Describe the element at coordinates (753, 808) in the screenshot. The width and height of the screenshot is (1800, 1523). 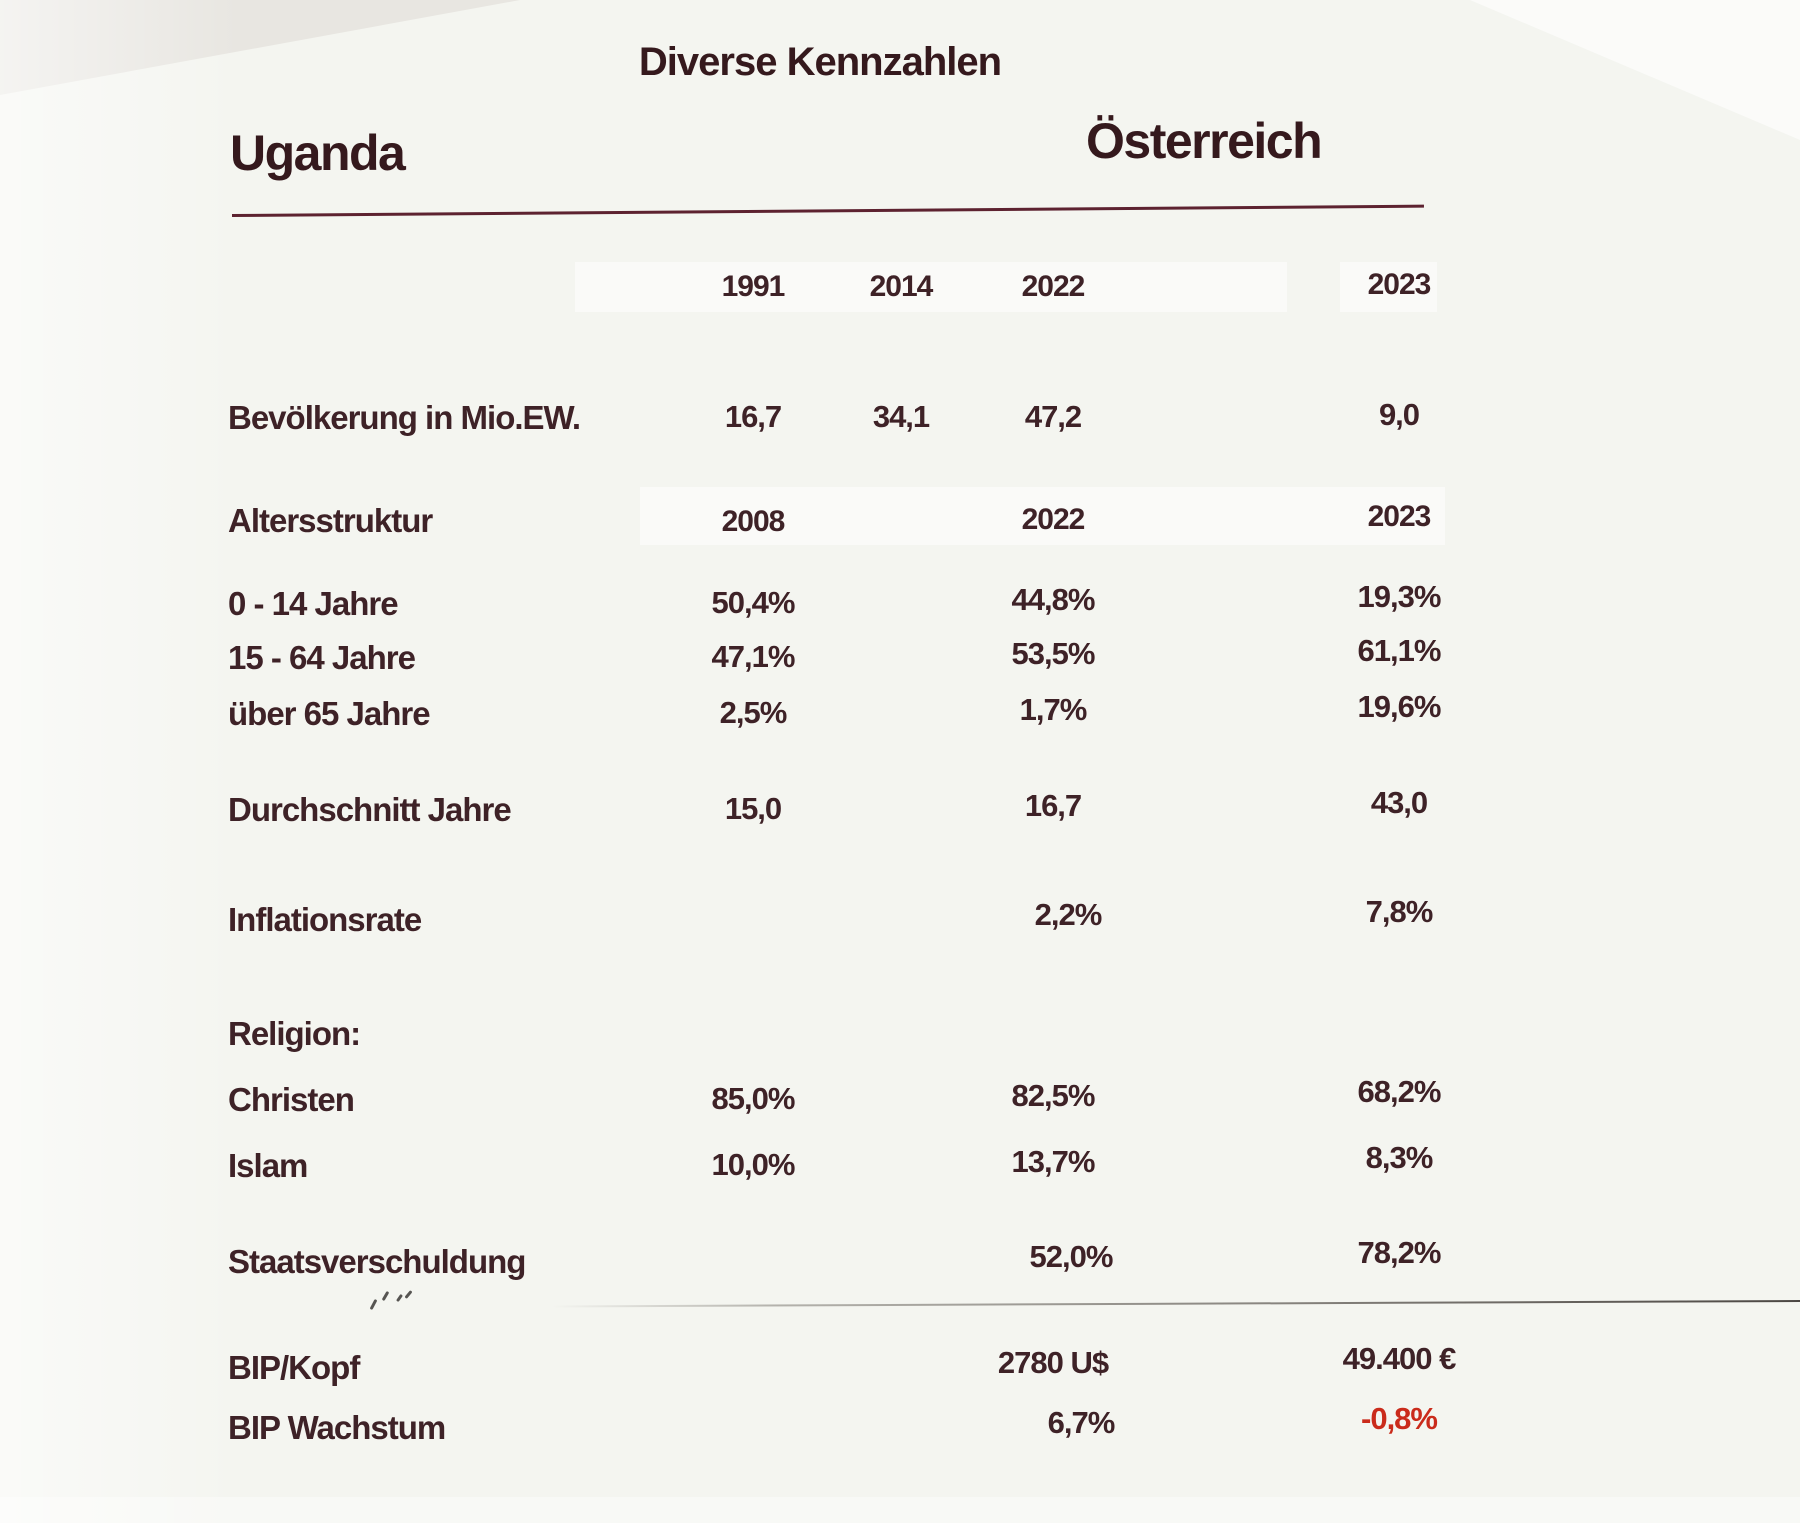
I see `average-age-value: 15,0` at that location.